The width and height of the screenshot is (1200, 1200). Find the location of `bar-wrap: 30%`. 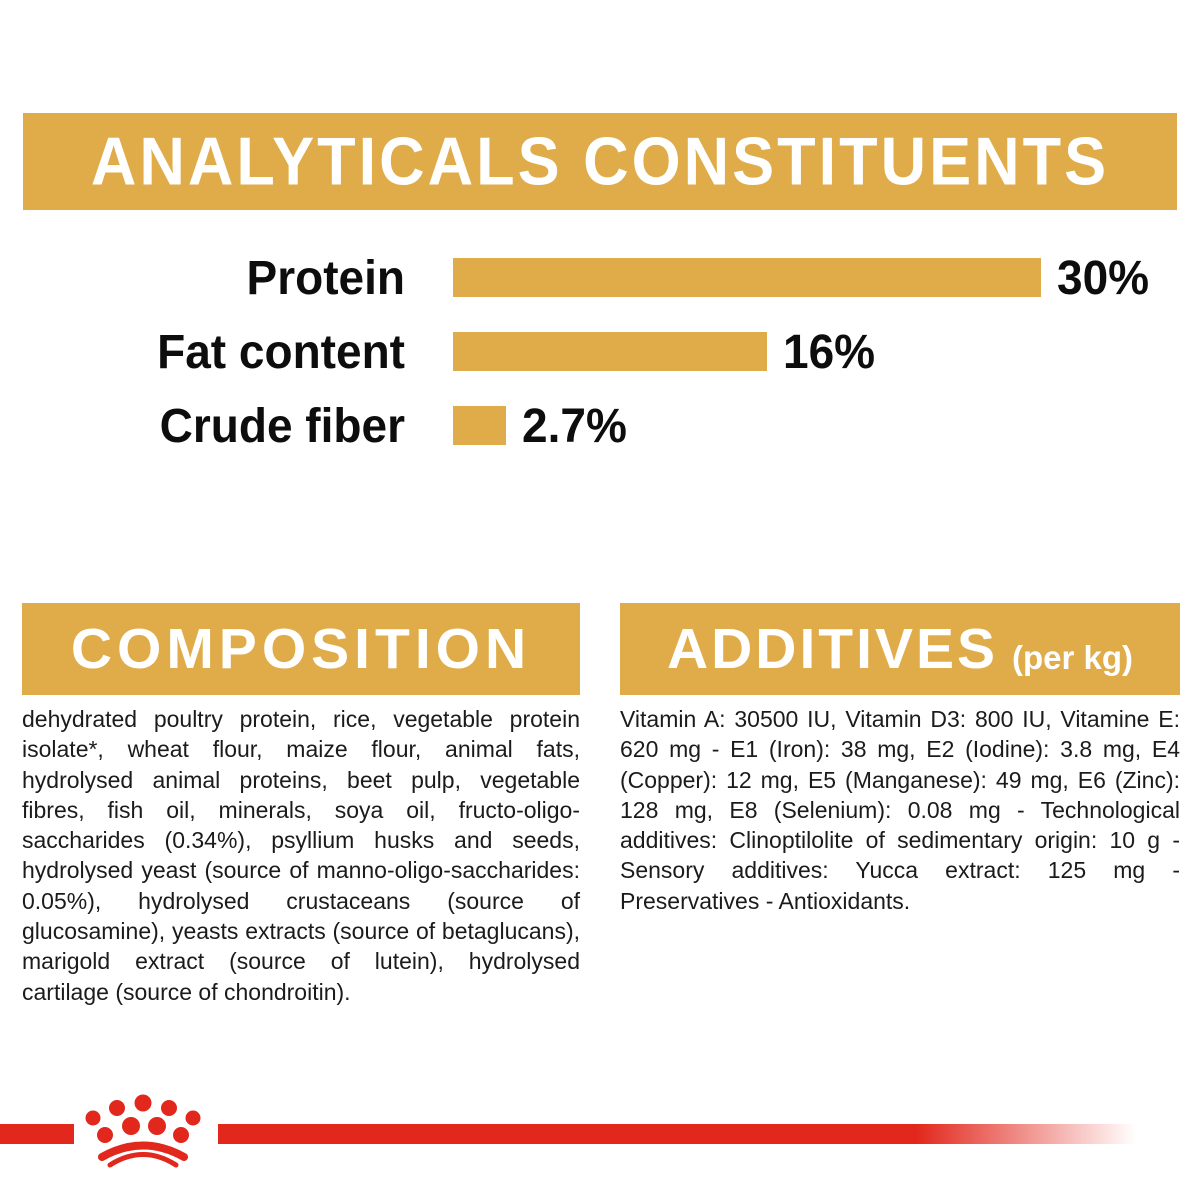

bar-wrap: 30% is located at coordinates (801, 277).